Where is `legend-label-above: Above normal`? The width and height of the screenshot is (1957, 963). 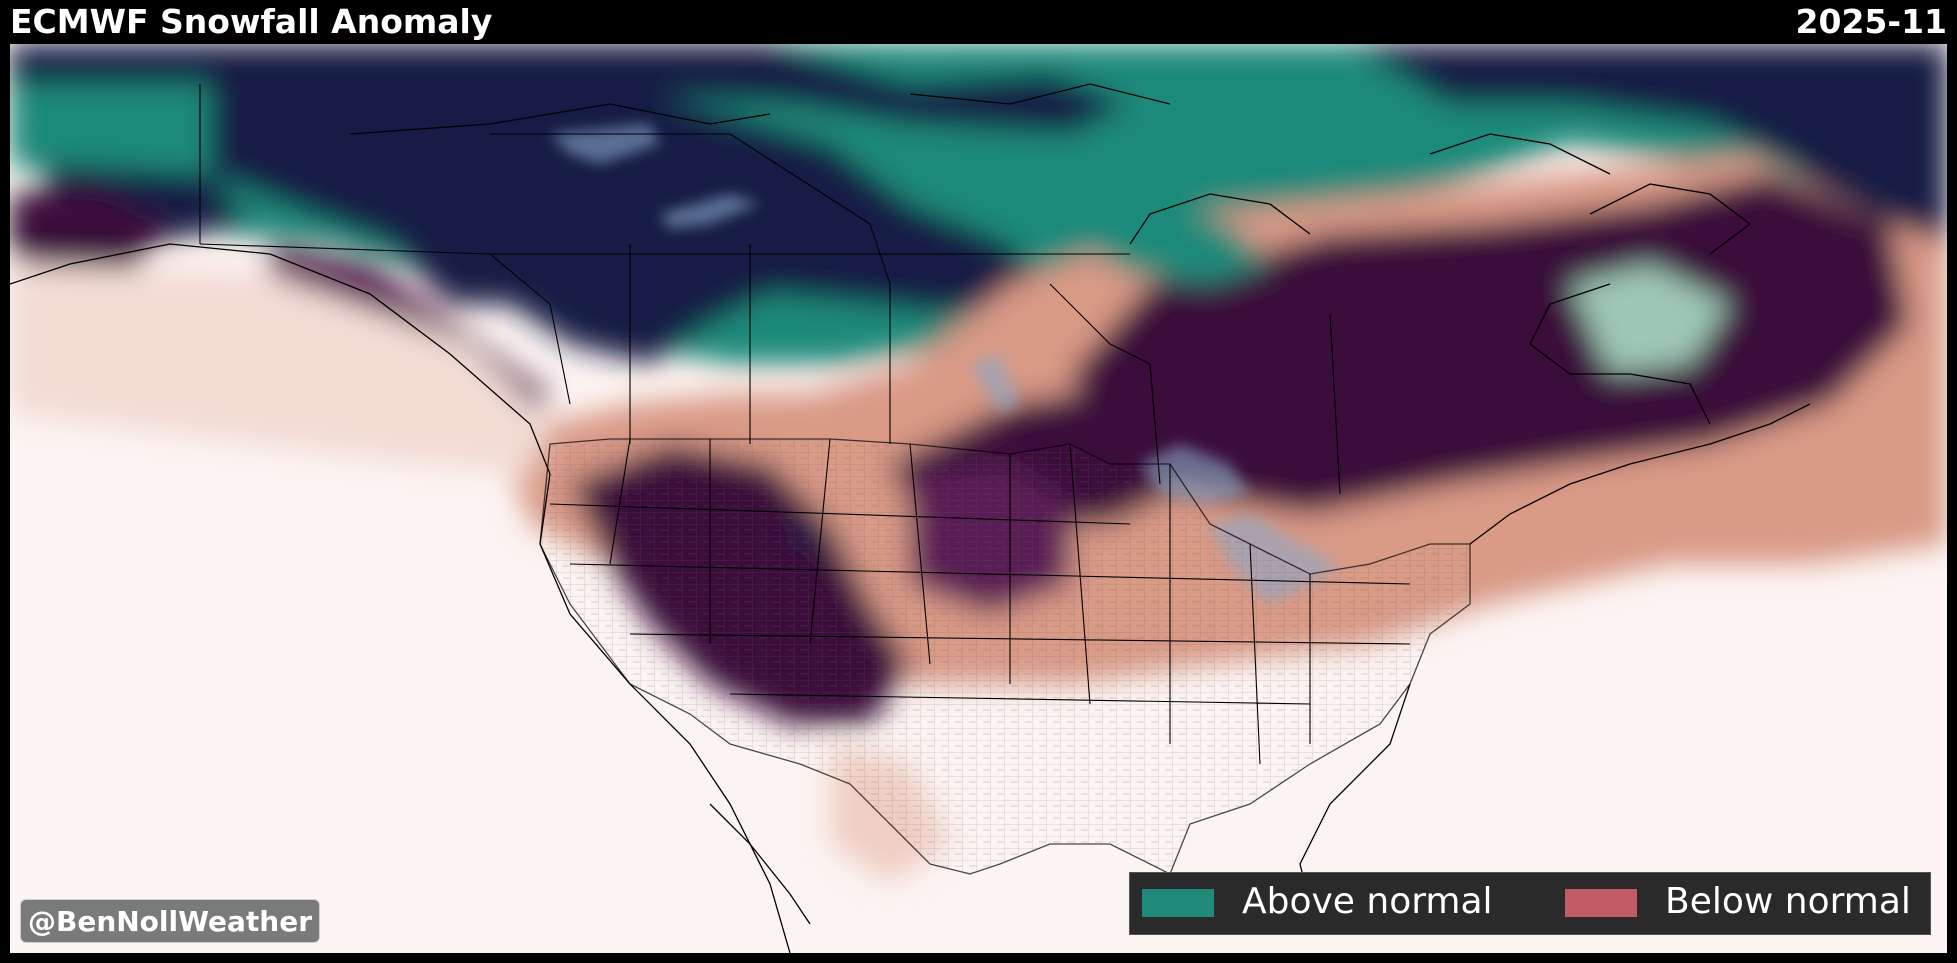
legend-label-above: Above normal is located at coordinates (1367, 901).